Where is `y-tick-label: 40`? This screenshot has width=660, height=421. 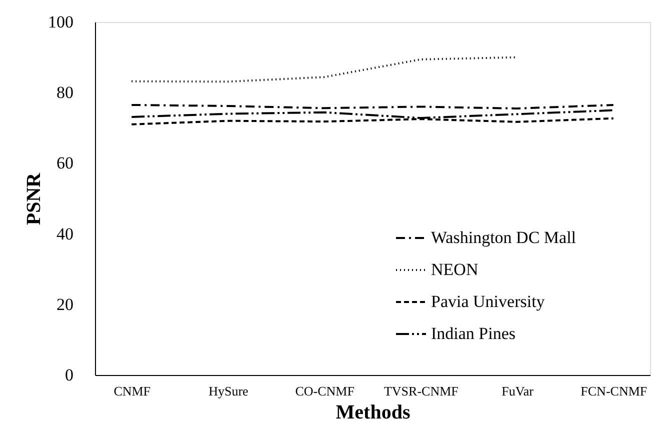
y-tick-label: 40 is located at coordinates (65, 234).